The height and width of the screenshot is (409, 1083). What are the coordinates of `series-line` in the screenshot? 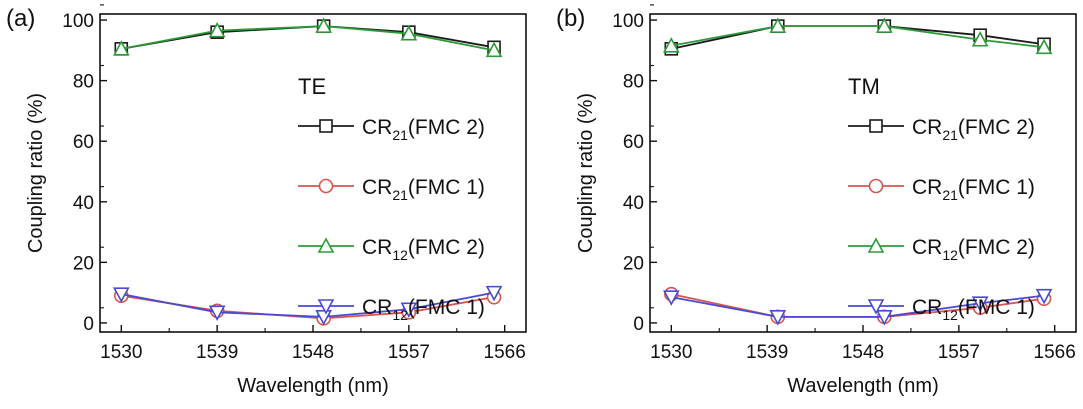 It's located at (858, 37).